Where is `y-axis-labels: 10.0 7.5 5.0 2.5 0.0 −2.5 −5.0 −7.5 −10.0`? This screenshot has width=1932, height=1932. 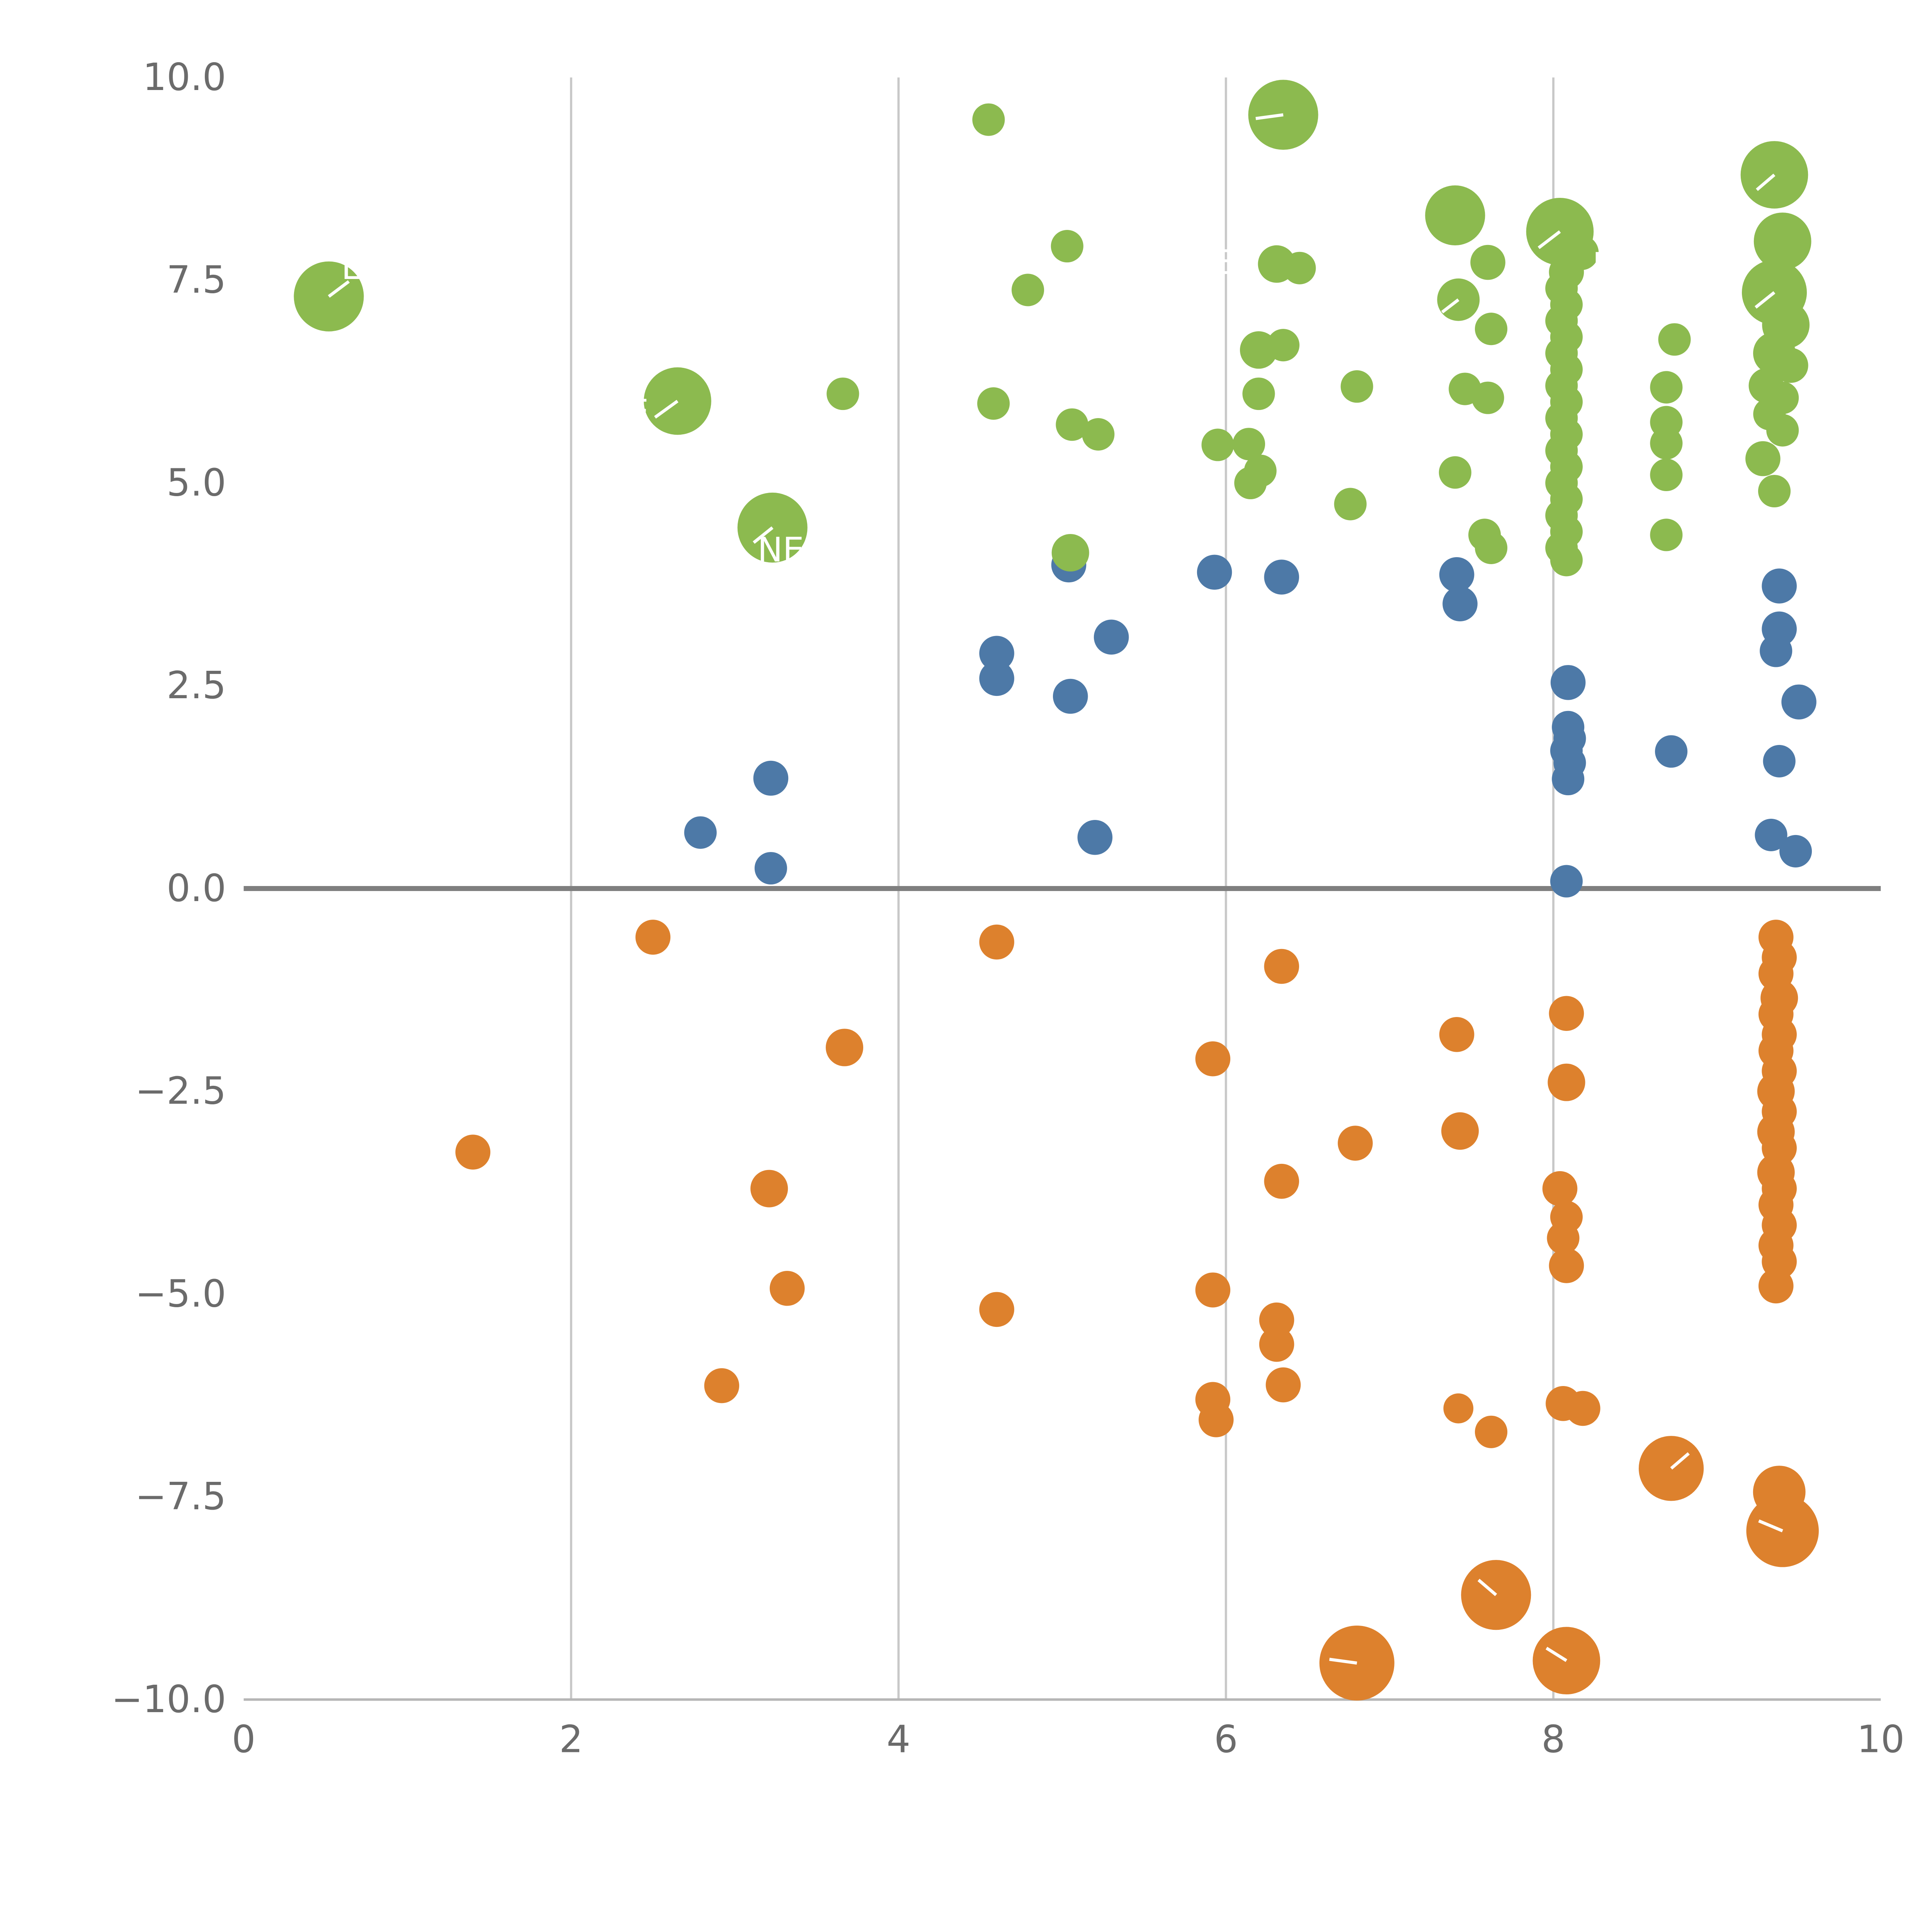
y-axis-labels: 10.0 7.5 5.0 2.5 0.0 −2.5 −5.0 −7.5 −10.0 is located at coordinates (168, 888).